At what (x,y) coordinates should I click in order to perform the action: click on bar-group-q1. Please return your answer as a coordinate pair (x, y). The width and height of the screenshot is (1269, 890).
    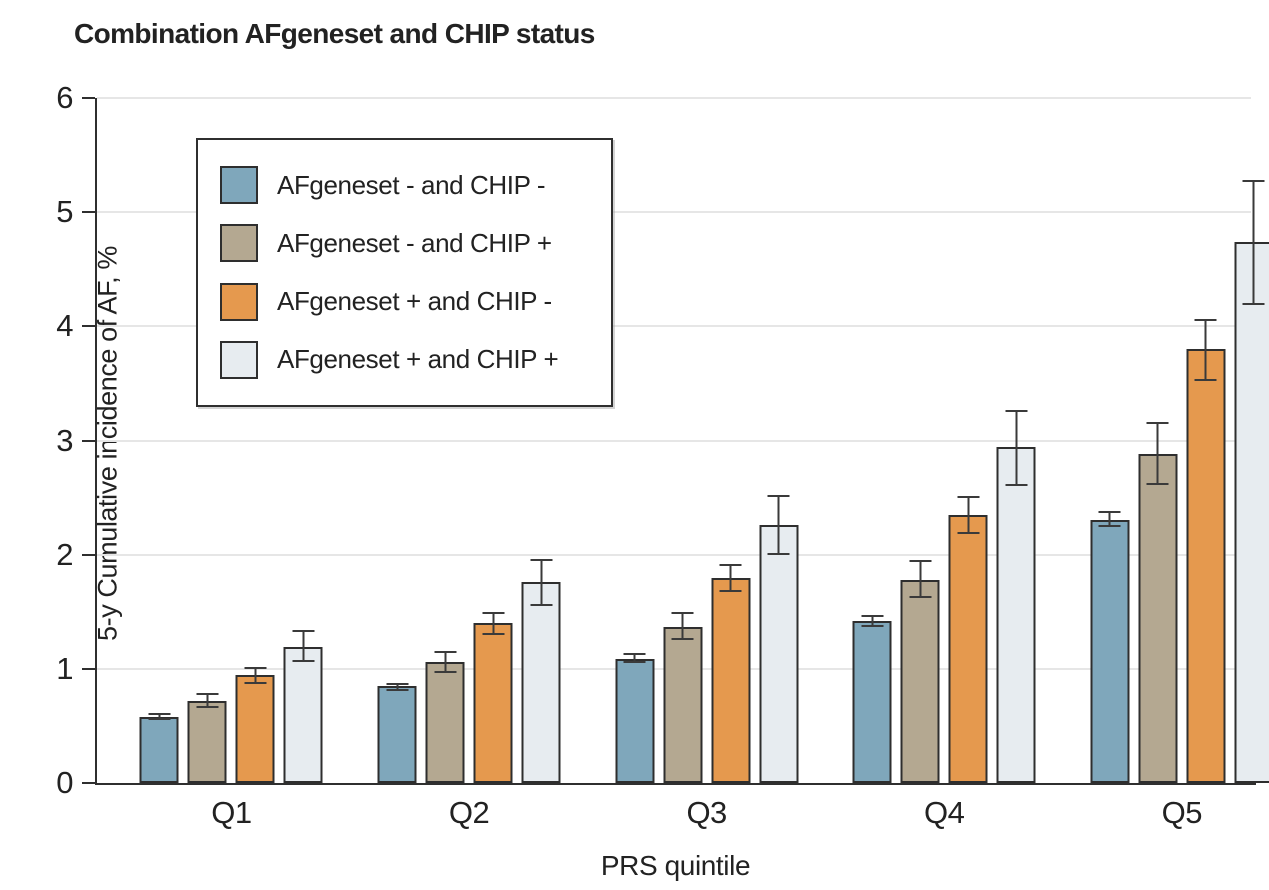
    Looking at the image, I should click on (231, 440).